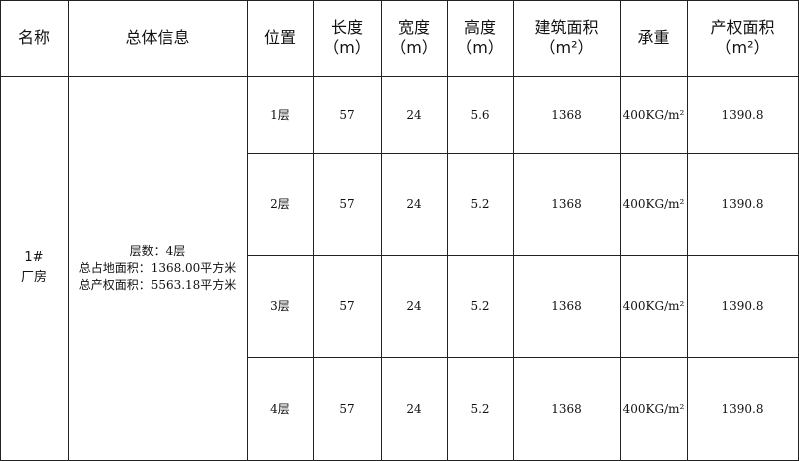  I want to click on cell-text: 总体信息, so click(157, 37).